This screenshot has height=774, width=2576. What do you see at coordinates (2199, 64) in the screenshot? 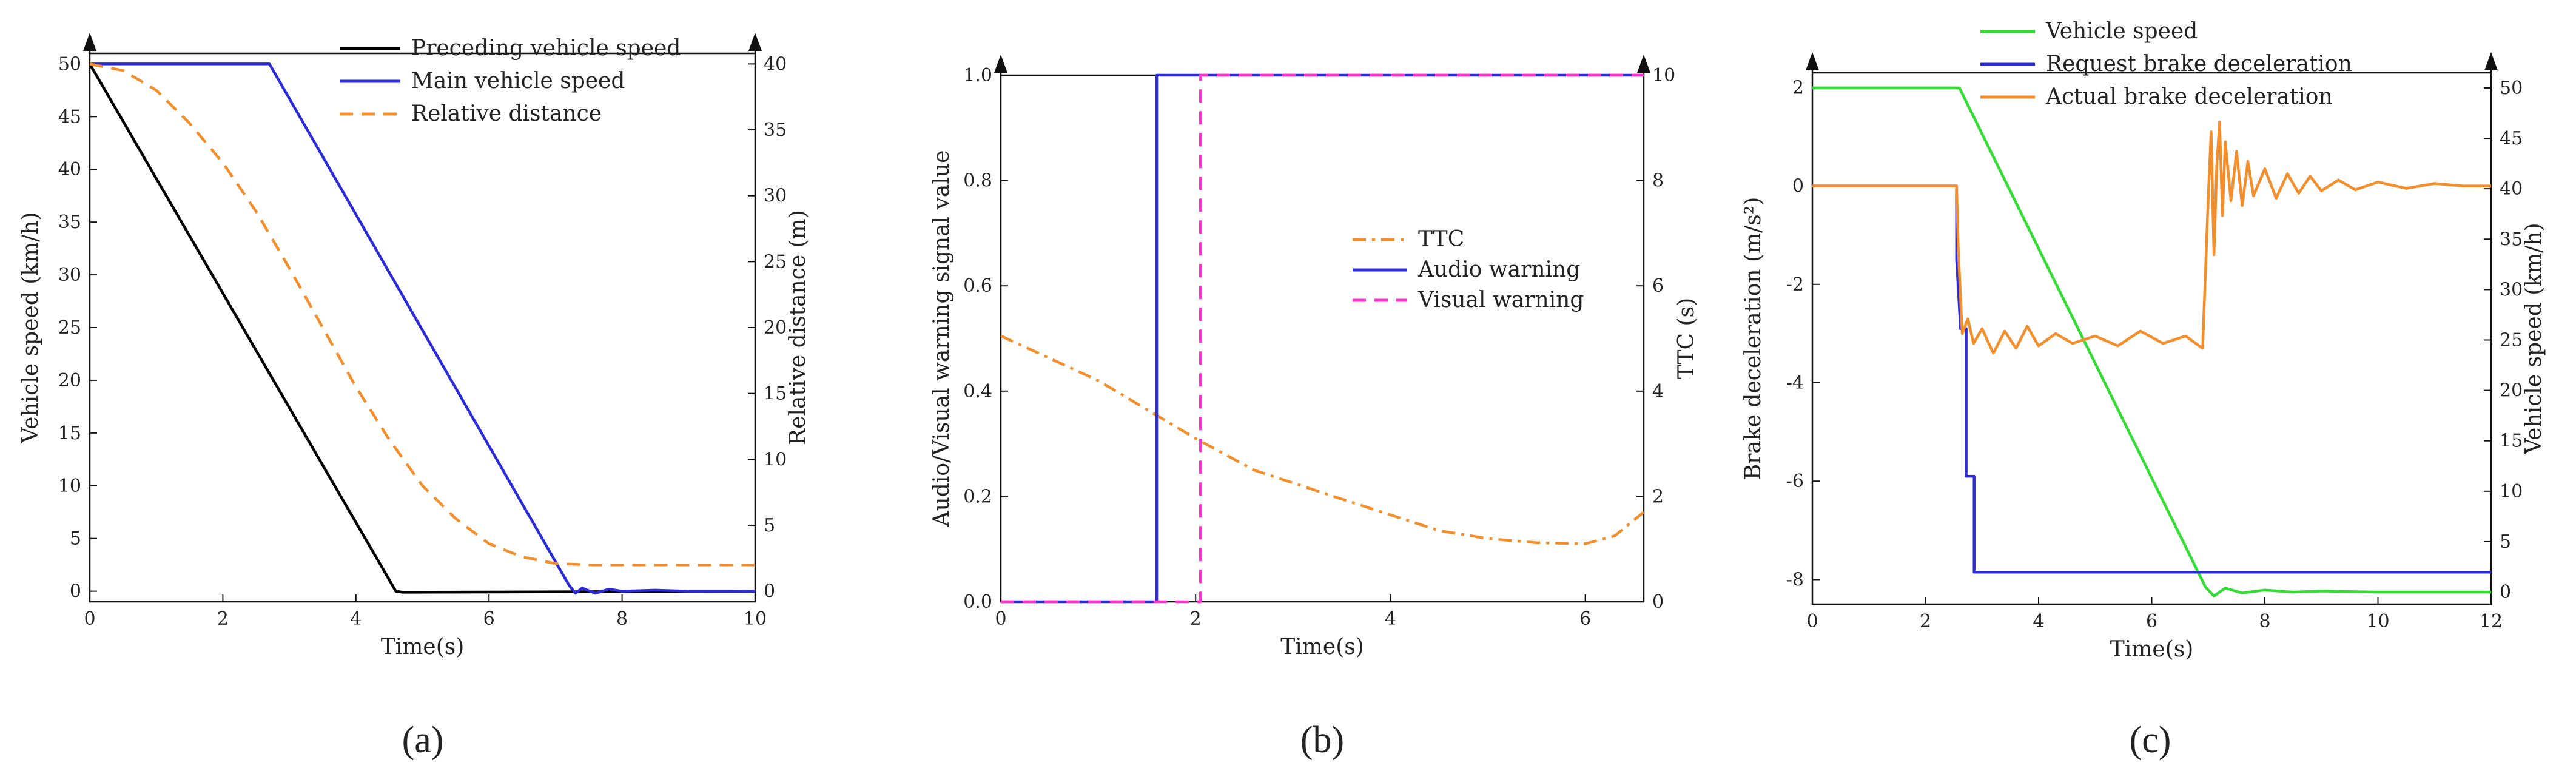
I see `legend-label: Request brake deceleration` at bounding box center [2199, 64].